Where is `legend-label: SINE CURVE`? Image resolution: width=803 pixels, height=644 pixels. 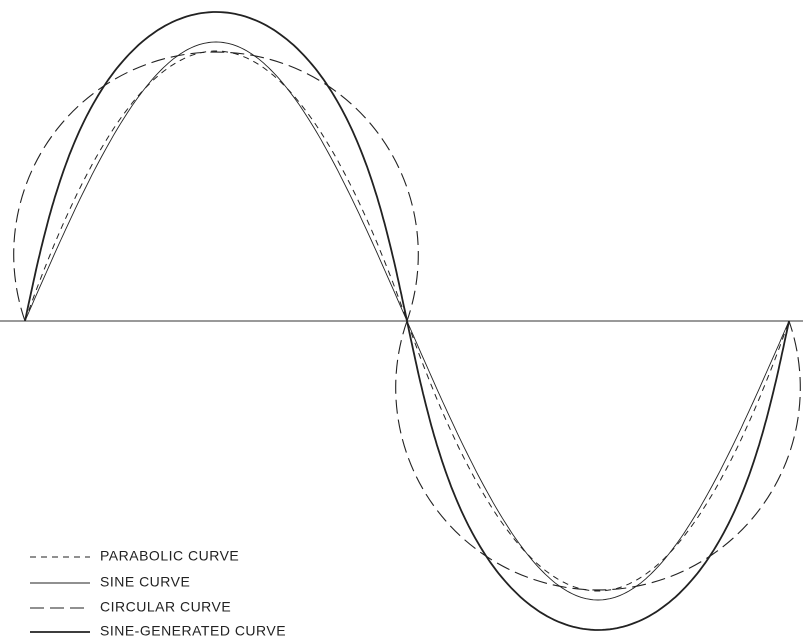 legend-label: SINE CURVE is located at coordinates (145, 582).